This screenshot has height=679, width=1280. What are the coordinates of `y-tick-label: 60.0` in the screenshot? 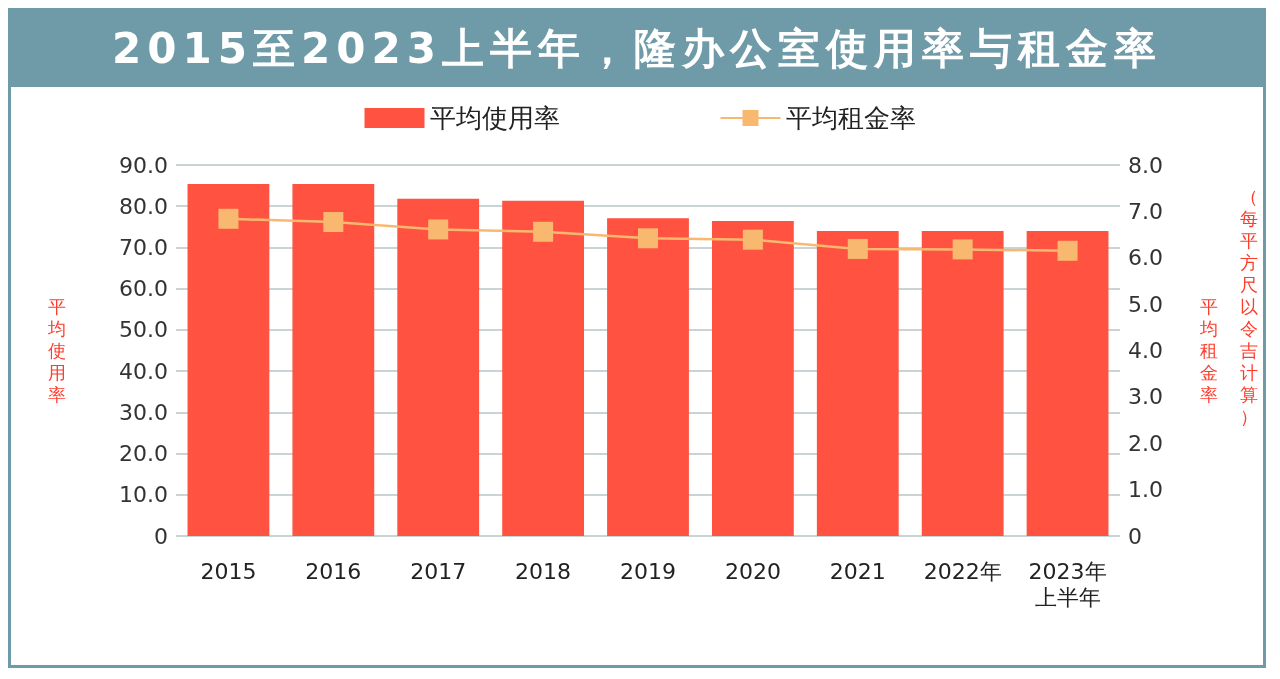 It's located at (143, 289).